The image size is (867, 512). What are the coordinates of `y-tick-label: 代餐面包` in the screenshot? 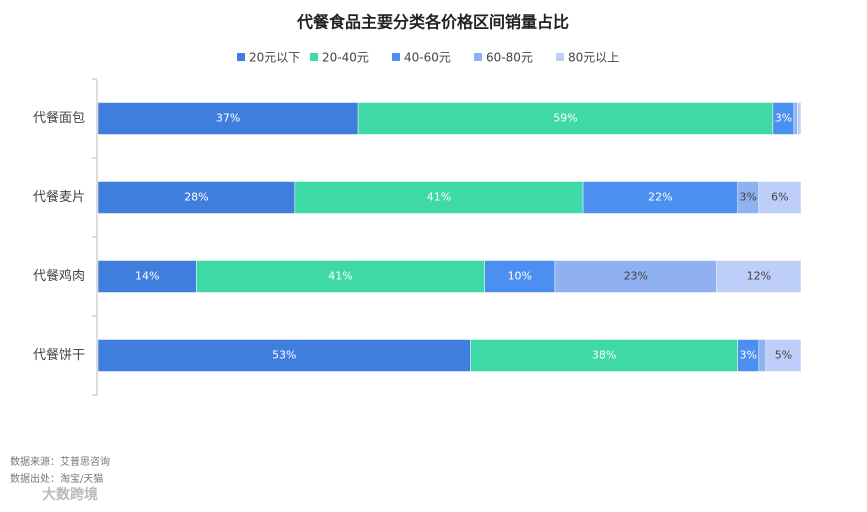 It's located at (59, 118).